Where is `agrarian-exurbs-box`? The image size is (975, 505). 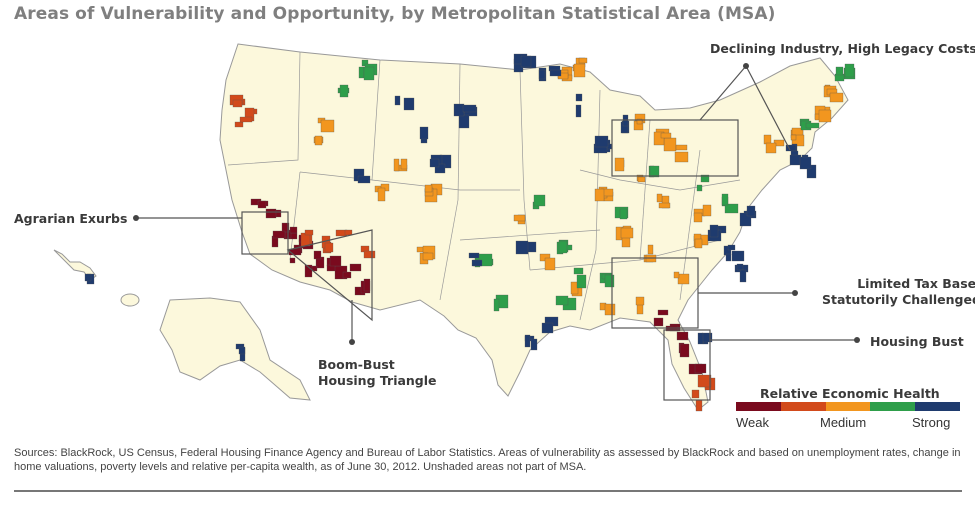 agrarian-exurbs-box is located at coordinates (265, 233).